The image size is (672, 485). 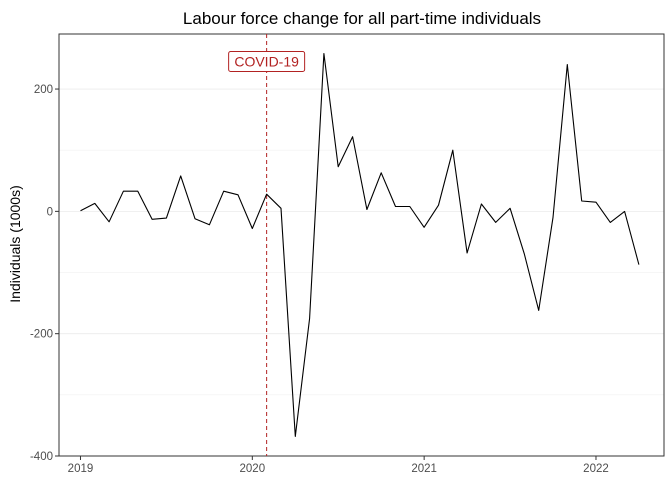 What do you see at coordinates (50, 212) in the screenshot?
I see `y-tick-label: 0` at bounding box center [50, 212].